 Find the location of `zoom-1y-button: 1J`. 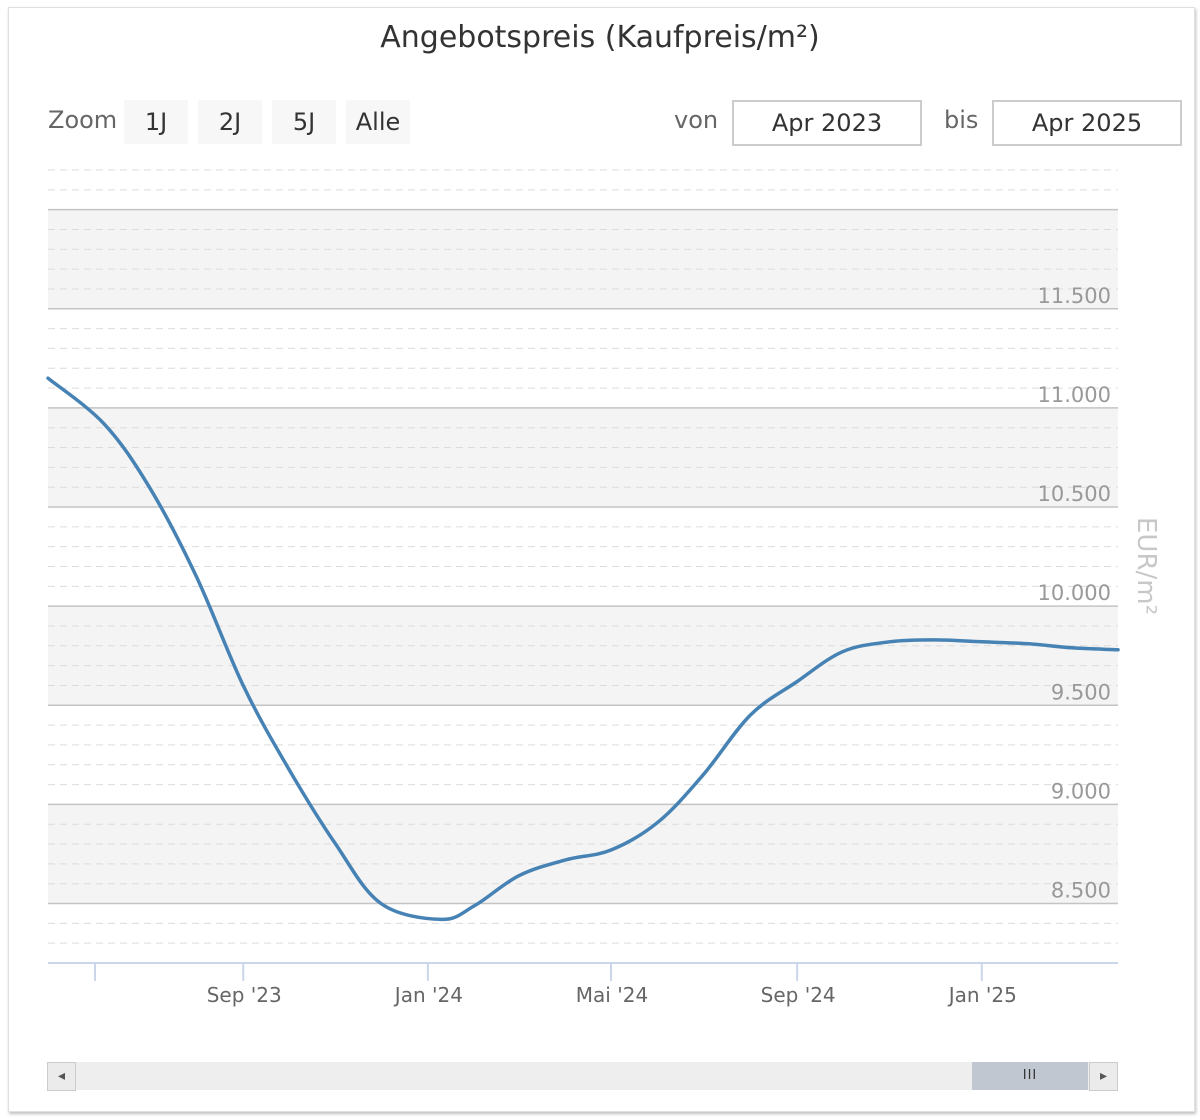

zoom-1y-button: 1J is located at coordinates (156, 122).